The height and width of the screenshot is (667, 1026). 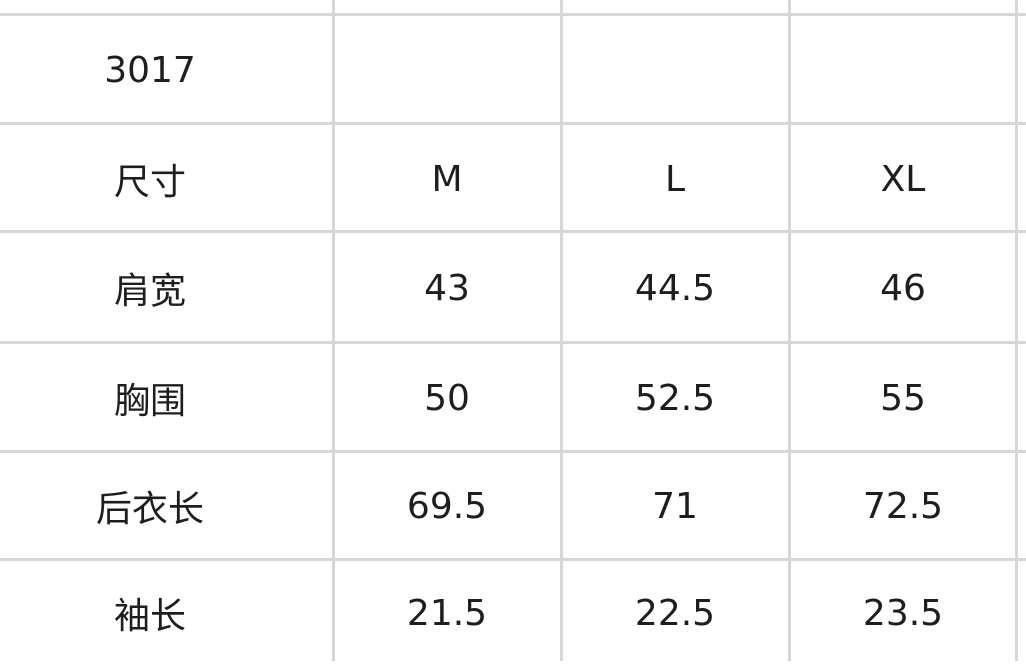 What do you see at coordinates (149, 616) in the screenshot?
I see `row-label-cell: 袖长` at bounding box center [149, 616].